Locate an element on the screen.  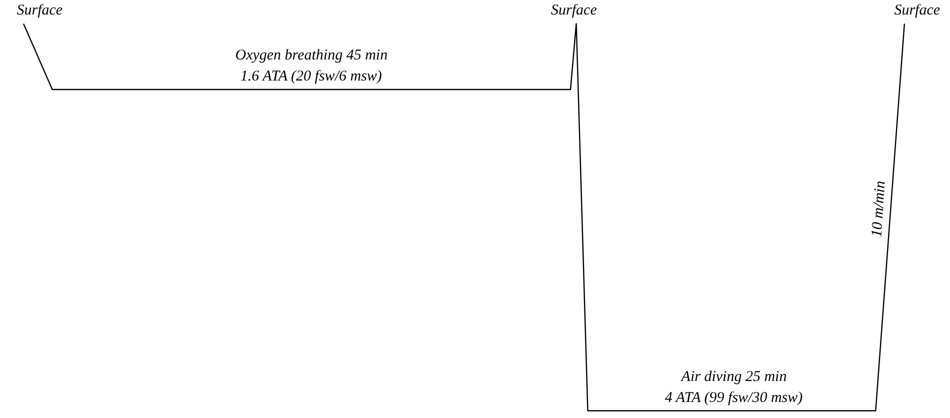
annotation: Air diving 25 min 4 ATA (99 fsw/30 msw) is located at coordinates (733, 387).